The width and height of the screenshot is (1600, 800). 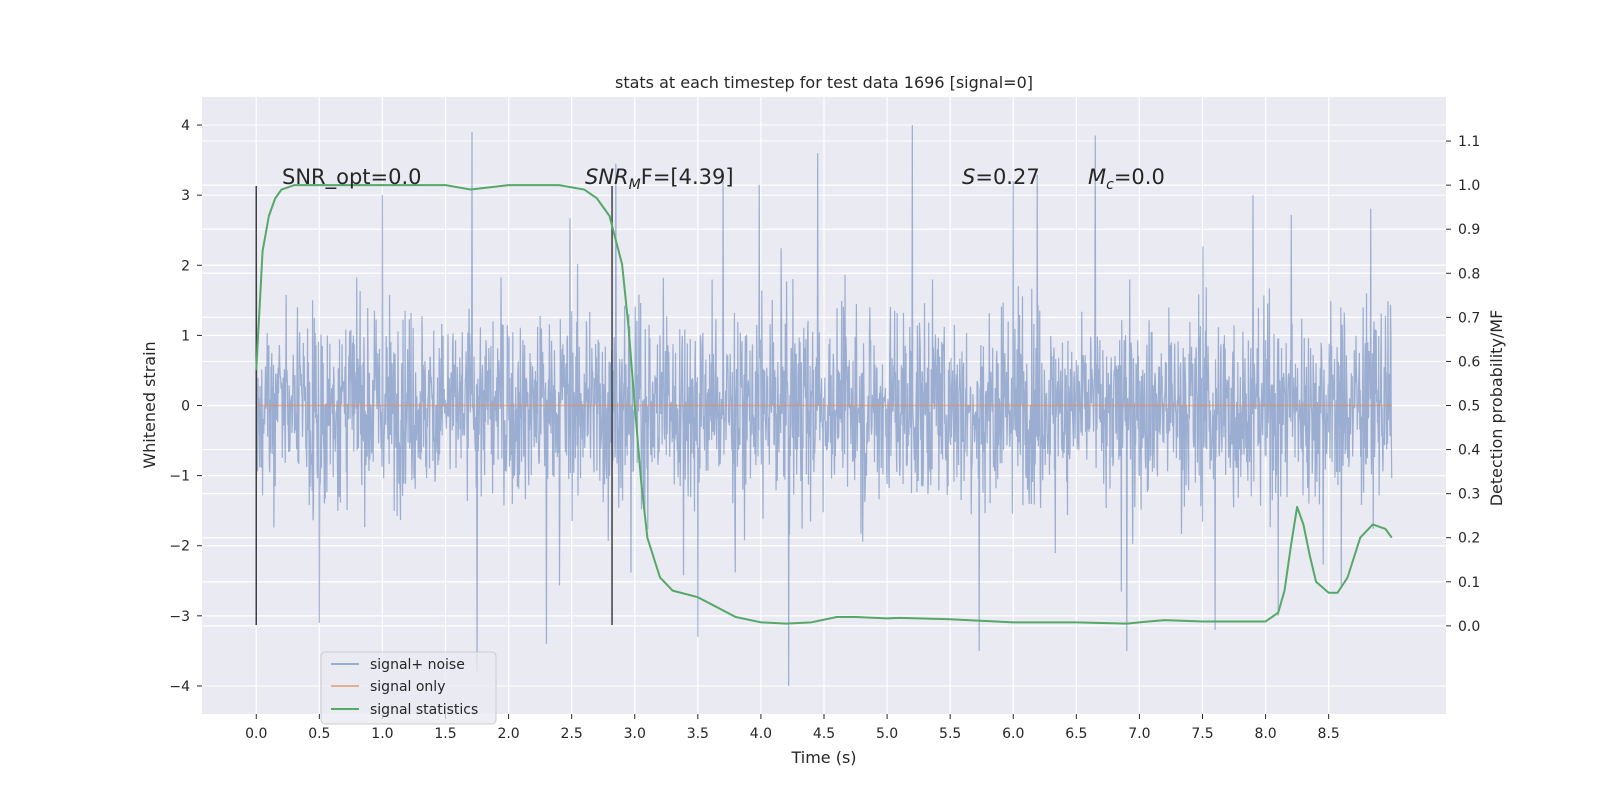 What do you see at coordinates (1265, 734) in the screenshot?
I see `x-tick-label: 8.0` at bounding box center [1265, 734].